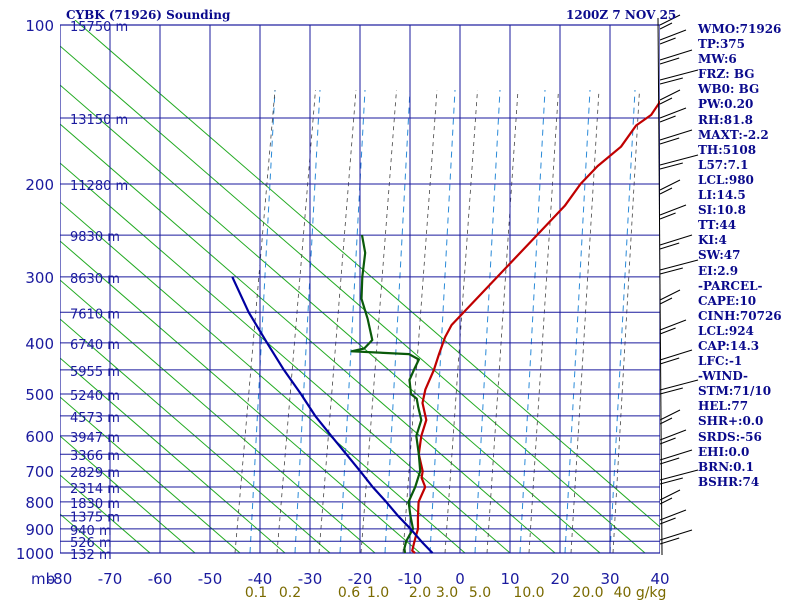  Describe the element at coordinates (95, 456) in the screenshot. I see `height-label: 3366 m` at that location.